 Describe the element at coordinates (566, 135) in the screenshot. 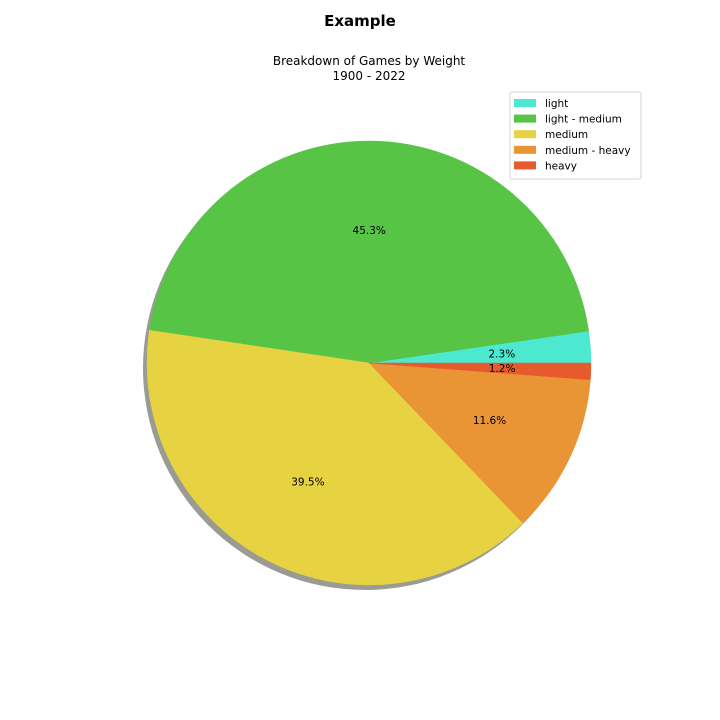

I see `legend-label: medium` at that location.